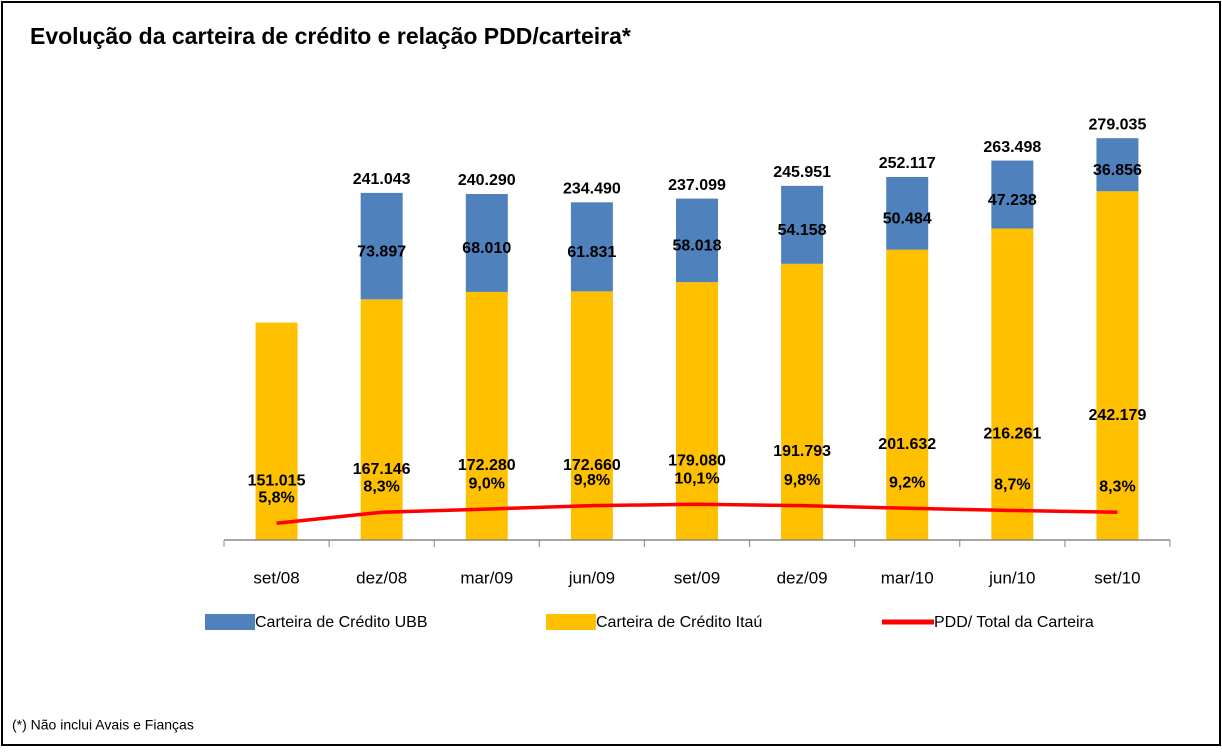  I want to click on total-label: 234.490, so click(592, 189).